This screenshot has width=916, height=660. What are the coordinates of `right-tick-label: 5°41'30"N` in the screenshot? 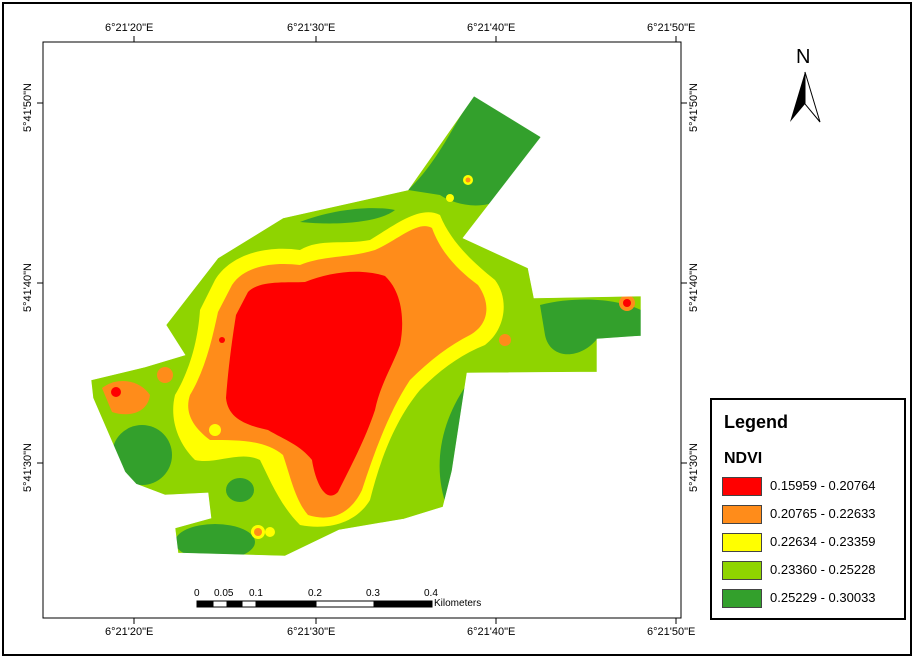 It's located at (694, 467).